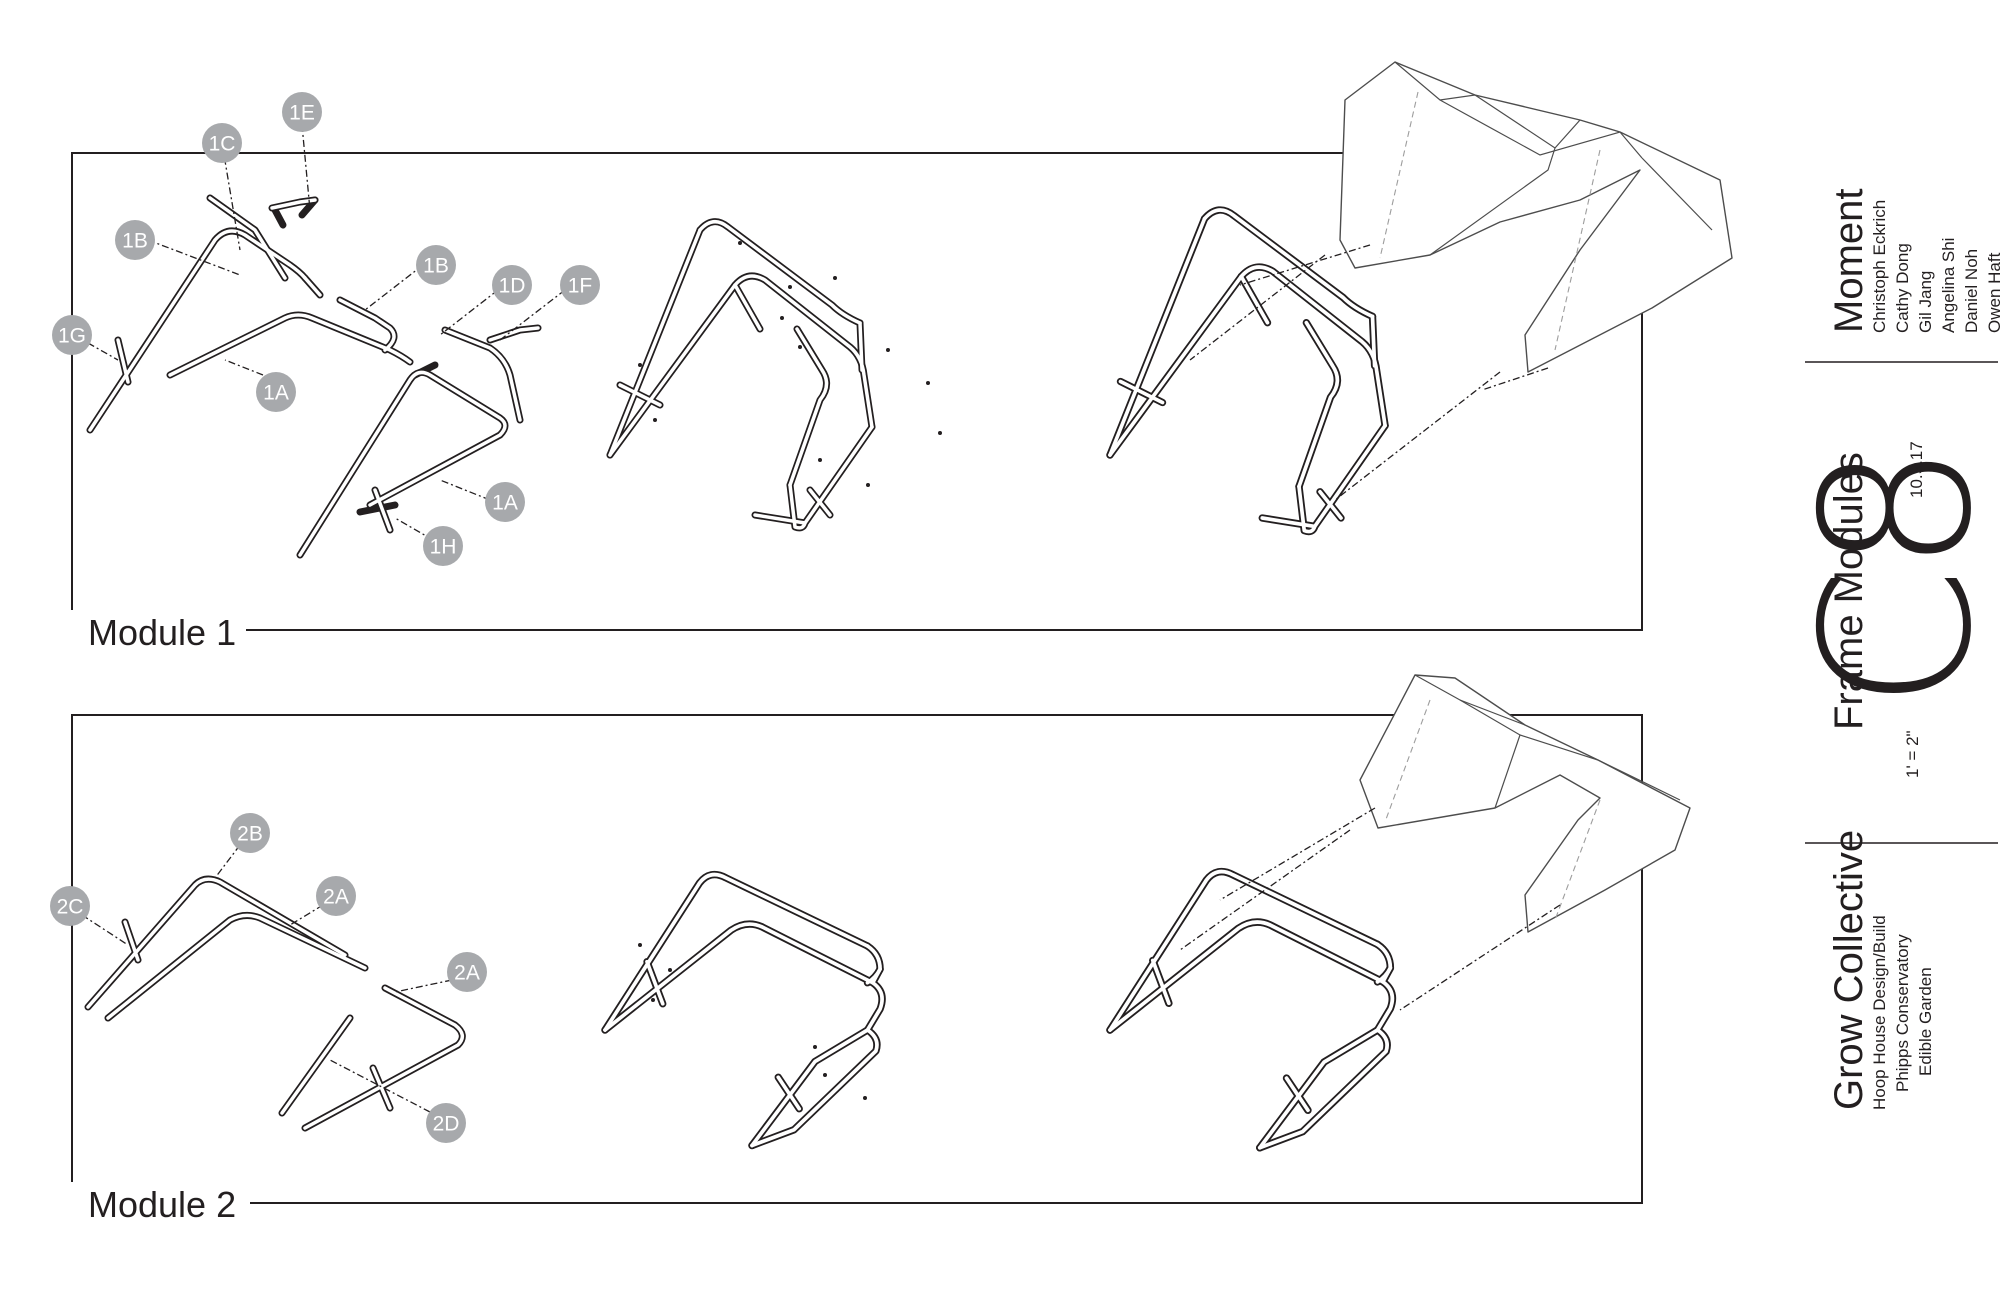  I want to click on module-2-label: Module 2, so click(162, 1204).